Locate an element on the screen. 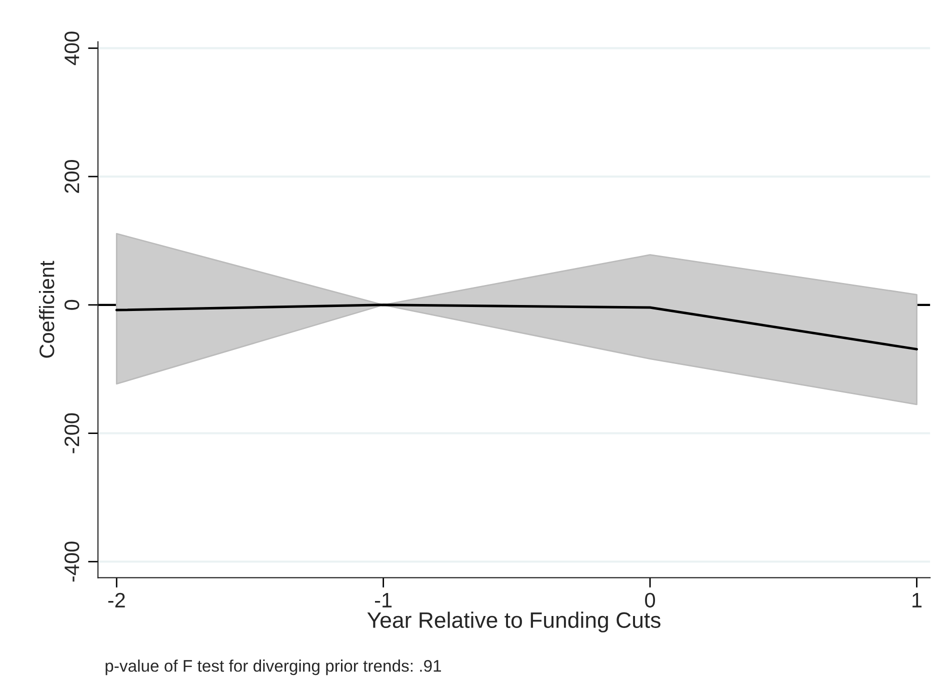  x-axis-title: Year Relative to Funding Cuts is located at coordinates (513, 622).